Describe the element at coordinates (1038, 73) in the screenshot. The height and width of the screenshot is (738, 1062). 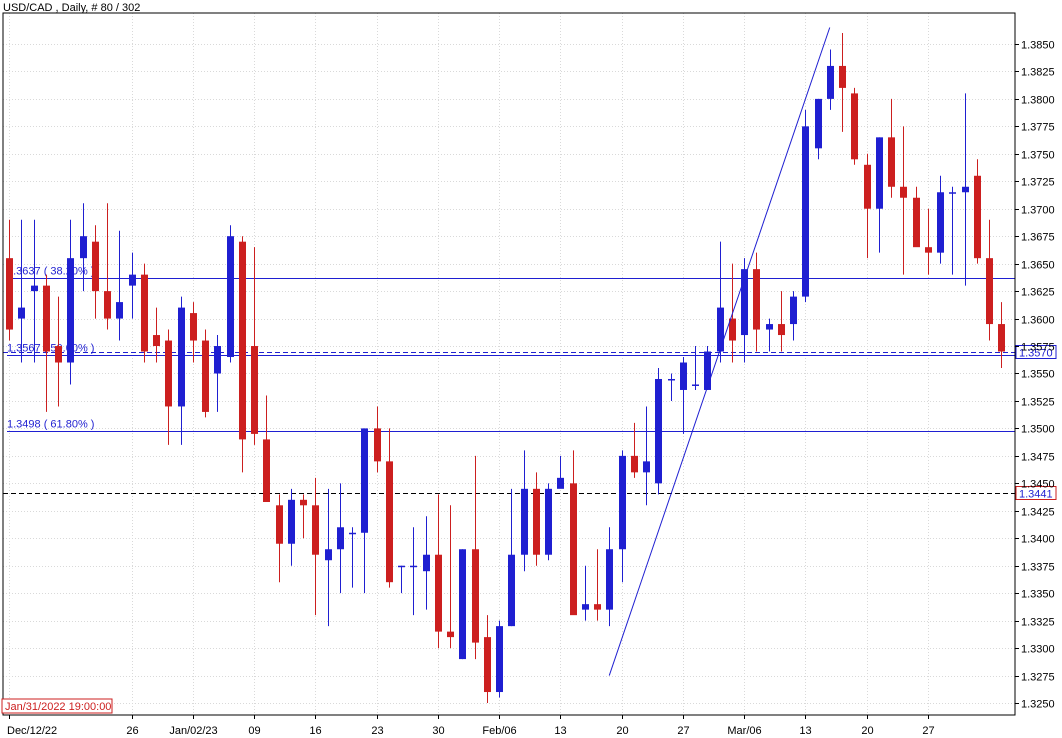
I see `price-tick-label: 1.3825` at that location.